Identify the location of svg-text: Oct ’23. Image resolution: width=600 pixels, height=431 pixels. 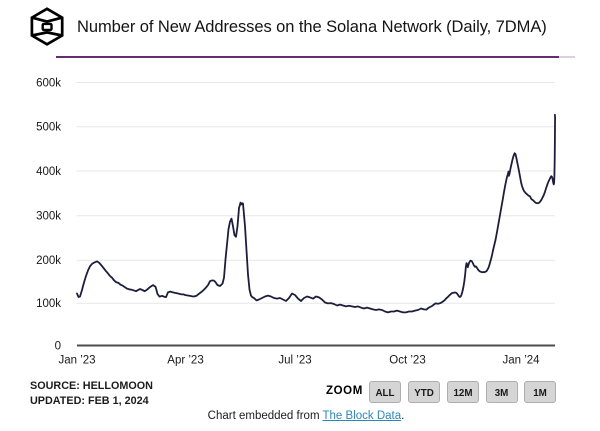
(407, 361).